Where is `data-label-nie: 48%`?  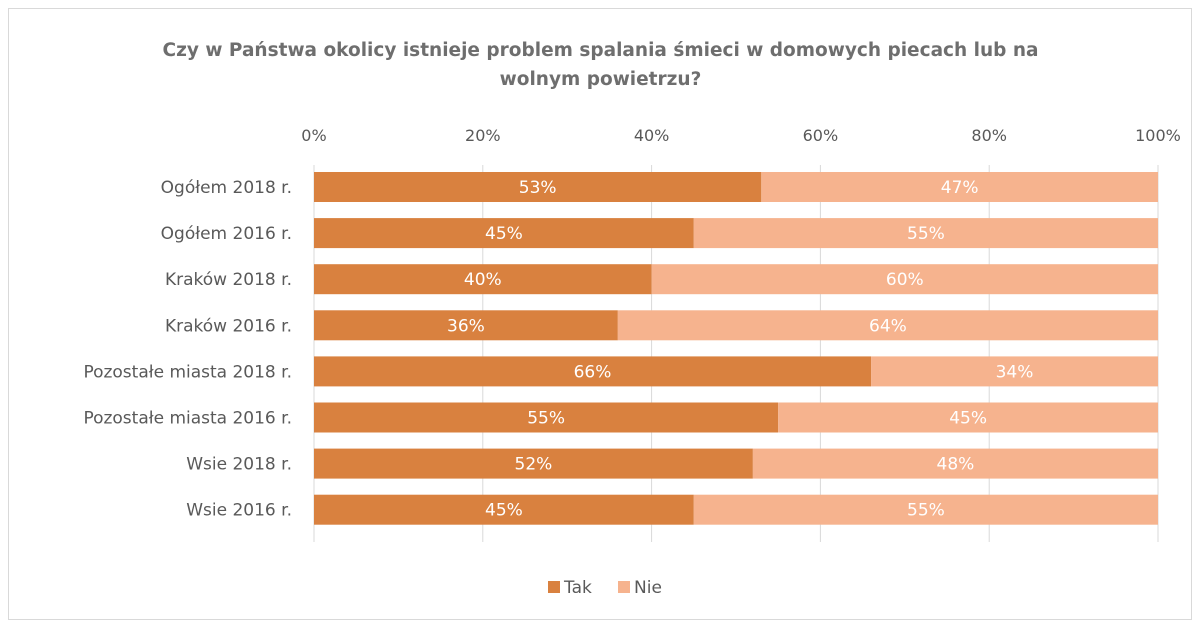 data-label-nie: 48% is located at coordinates (956, 465).